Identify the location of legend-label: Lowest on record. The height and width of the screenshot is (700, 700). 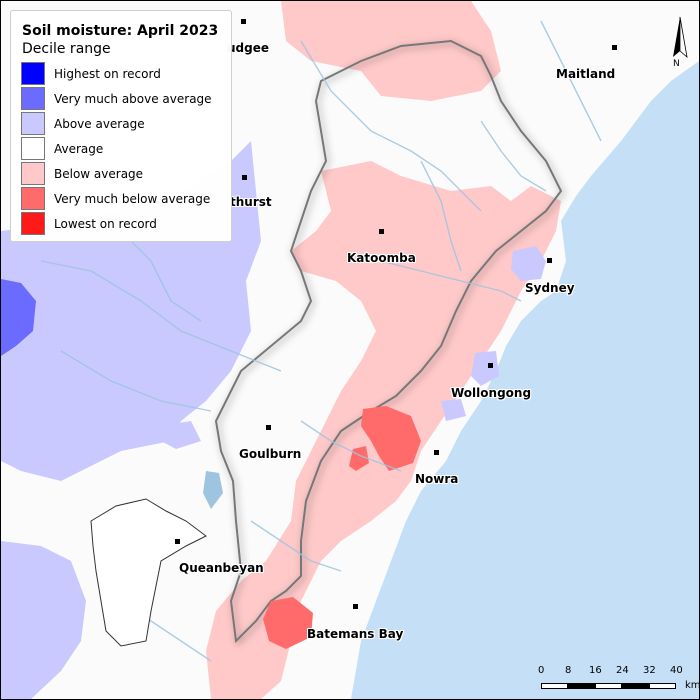
(105, 224).